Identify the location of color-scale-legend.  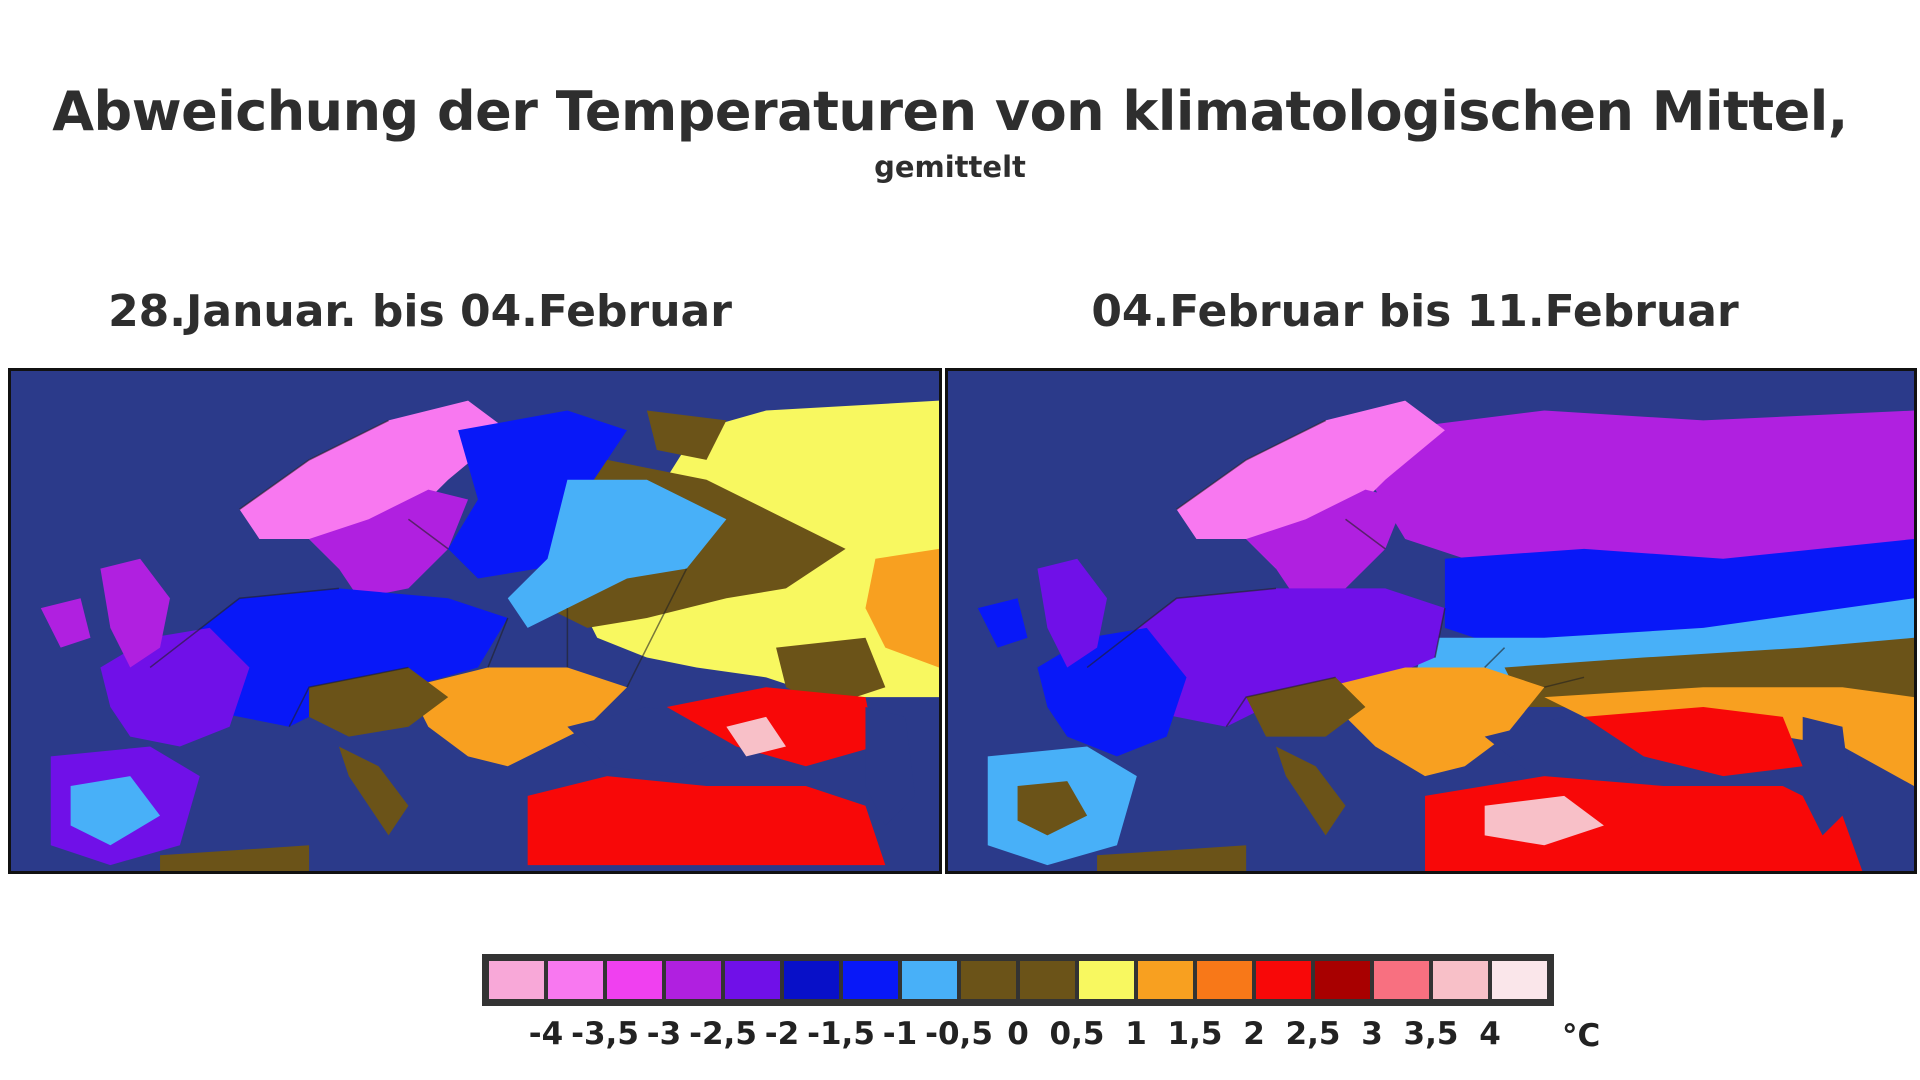
(1018, 980).